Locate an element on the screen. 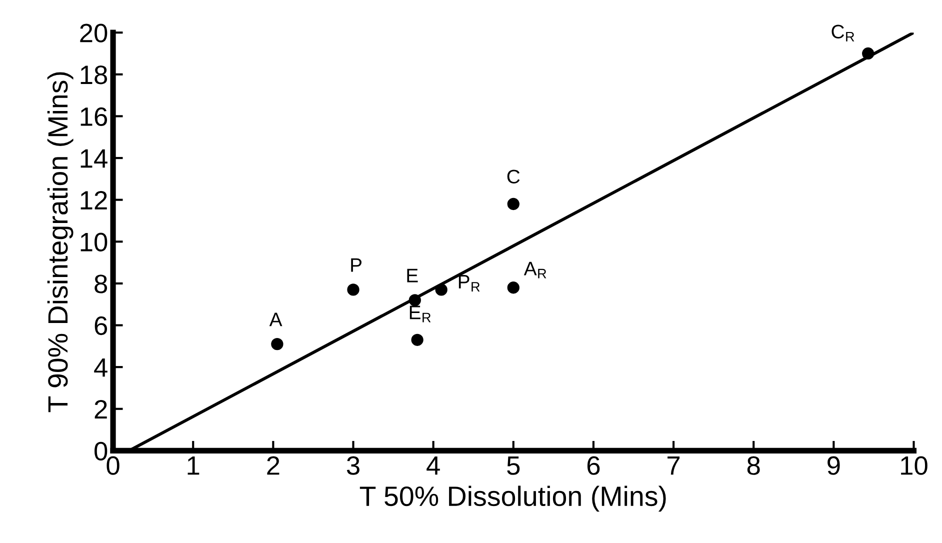 This screenshot has width=942, height=543. y-tick-label: 4 is located at coordinates (101, 367).